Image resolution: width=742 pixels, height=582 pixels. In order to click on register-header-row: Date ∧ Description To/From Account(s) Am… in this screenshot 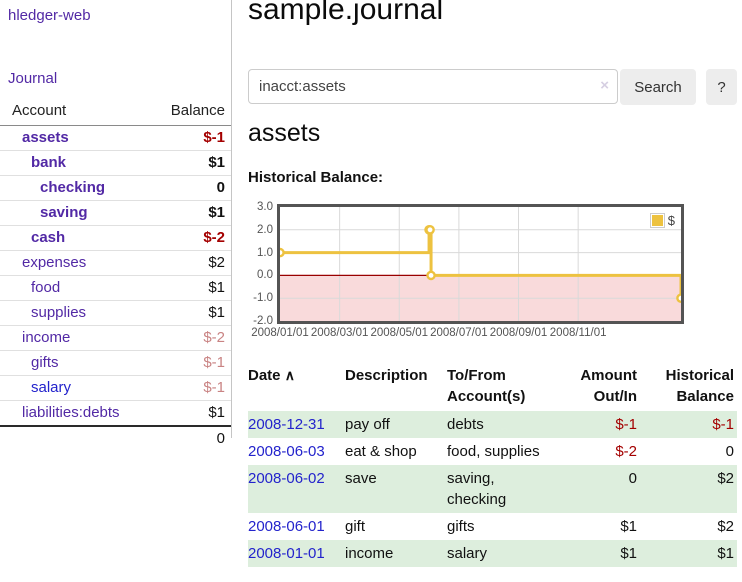, I will do `click(492, 386)`.